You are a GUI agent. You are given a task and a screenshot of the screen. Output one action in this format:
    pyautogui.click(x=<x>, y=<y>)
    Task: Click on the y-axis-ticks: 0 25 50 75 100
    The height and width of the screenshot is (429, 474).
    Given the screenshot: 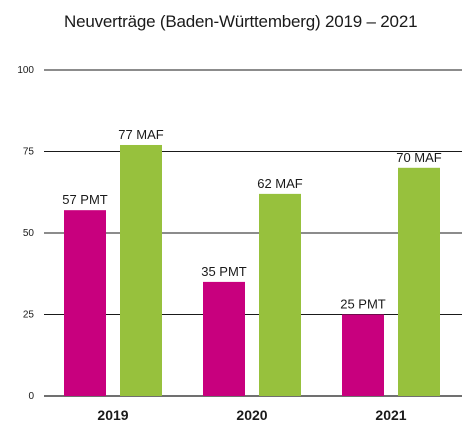 What is the action you would take?
    pyautogui.click(x=25, y=233)
    